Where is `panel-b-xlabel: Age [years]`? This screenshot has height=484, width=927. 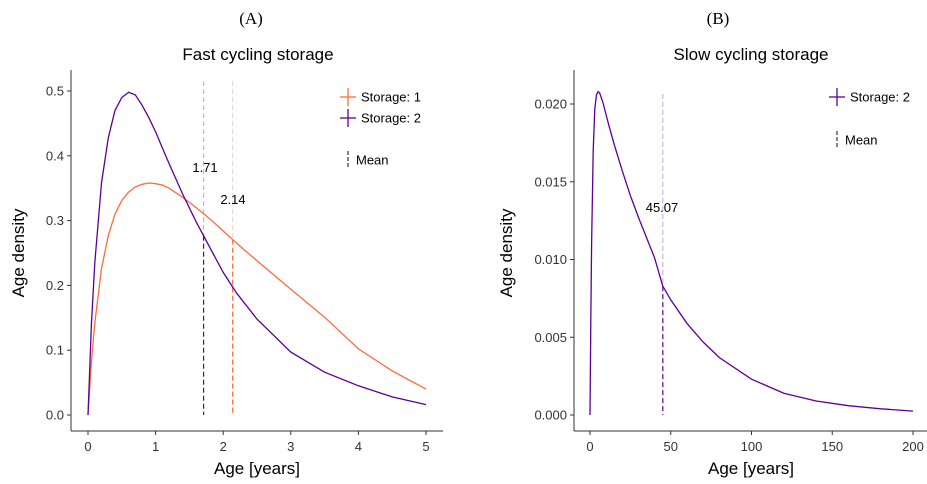 panel-b-xlabel: Age [years] is located at coordinates (751, 468).